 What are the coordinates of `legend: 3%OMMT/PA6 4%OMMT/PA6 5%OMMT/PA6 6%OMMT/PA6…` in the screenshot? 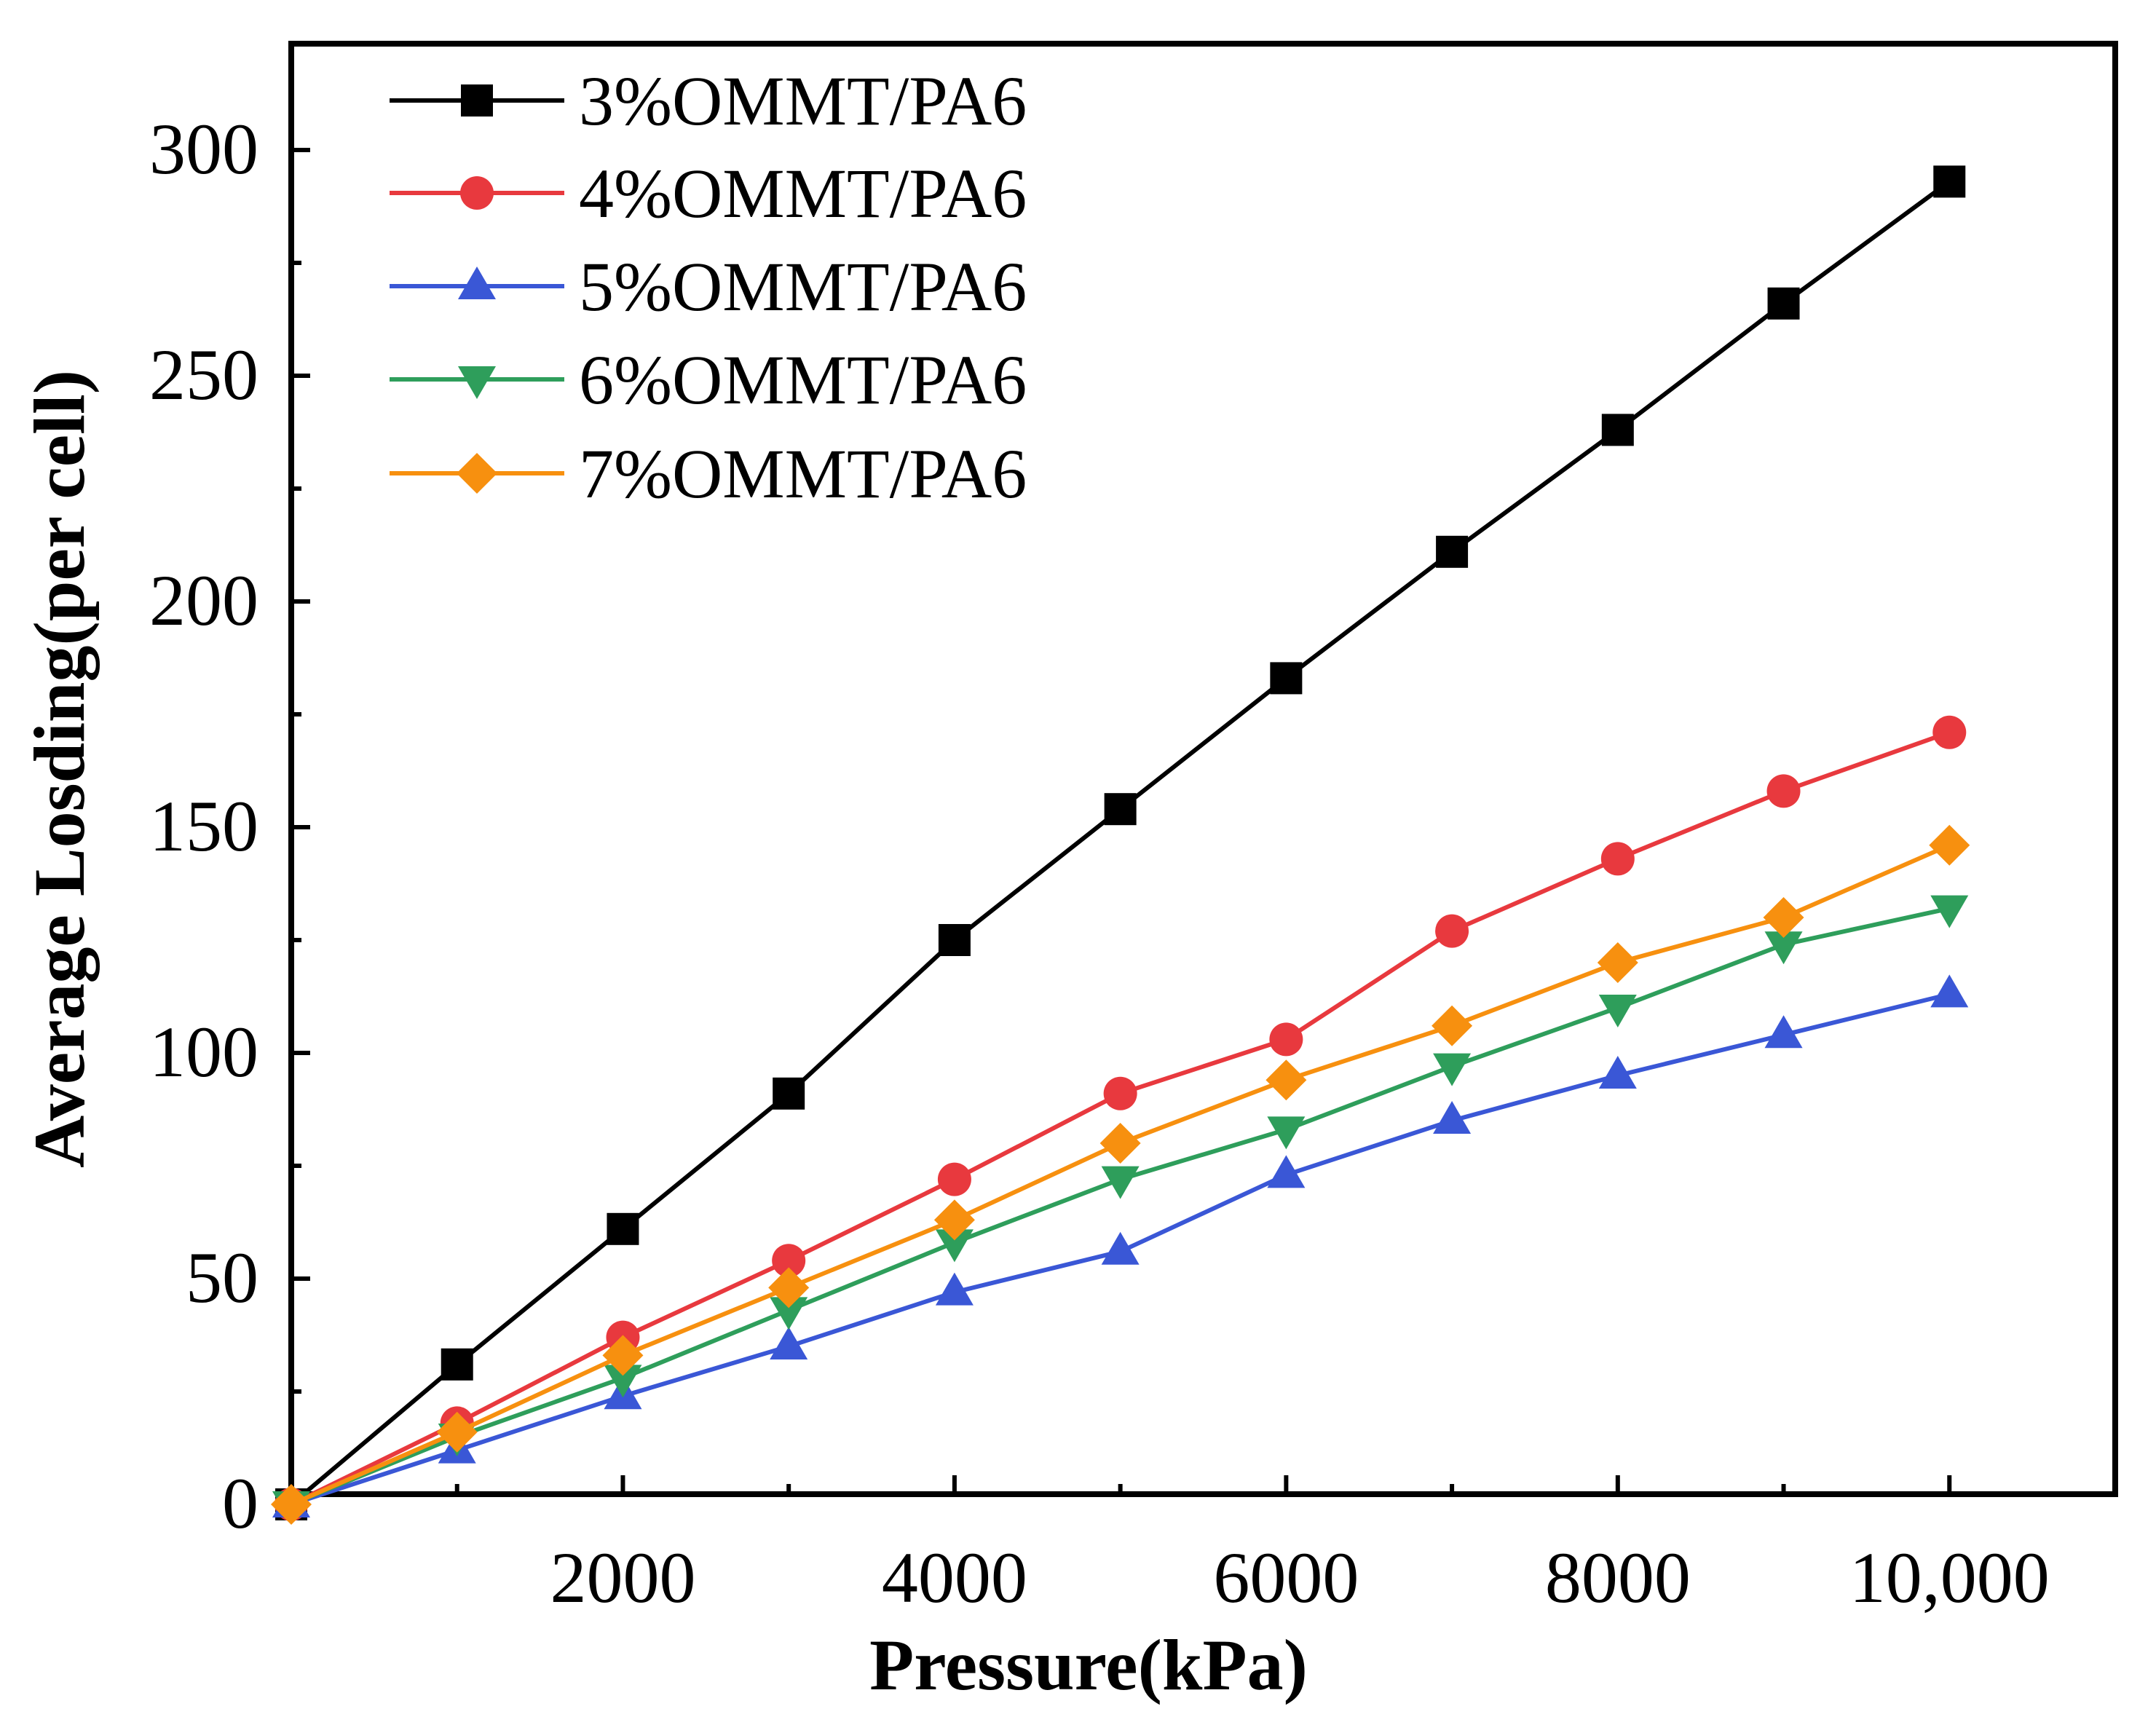 It's located at (709, 287).